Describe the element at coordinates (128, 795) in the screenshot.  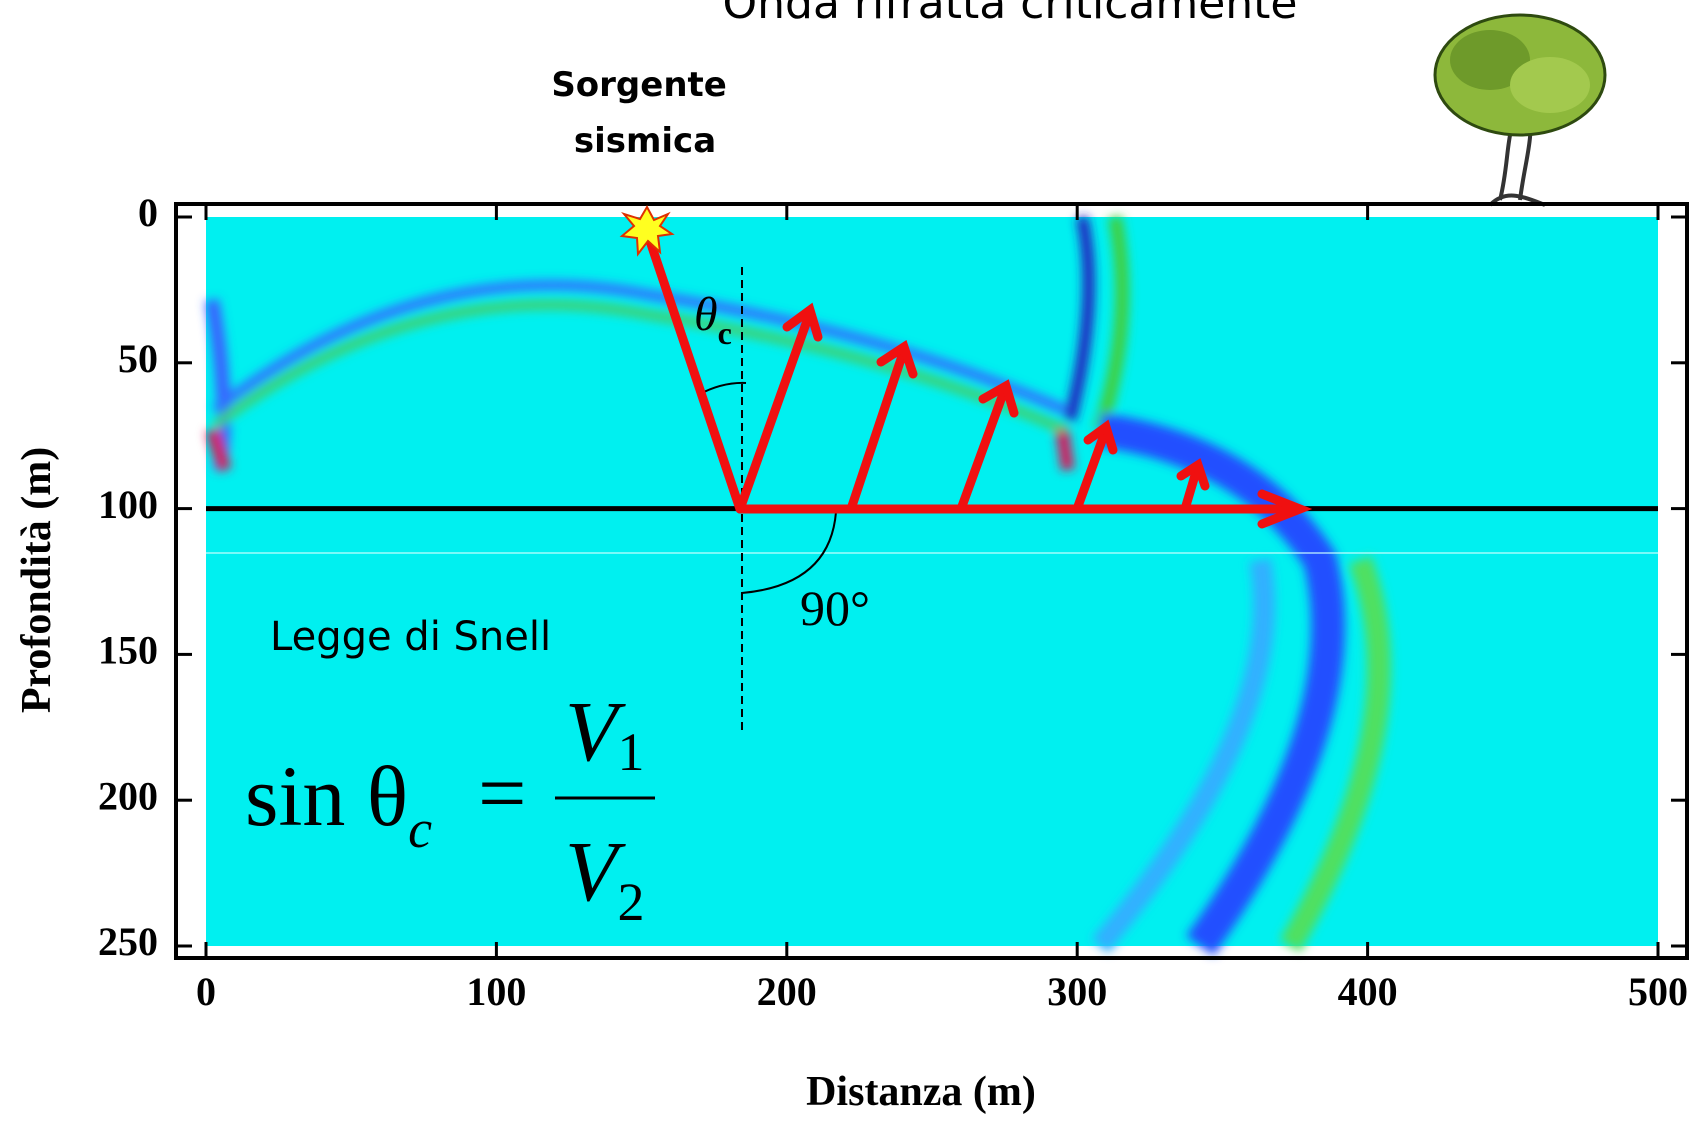
I see `y-tick-label: 200` at that location.